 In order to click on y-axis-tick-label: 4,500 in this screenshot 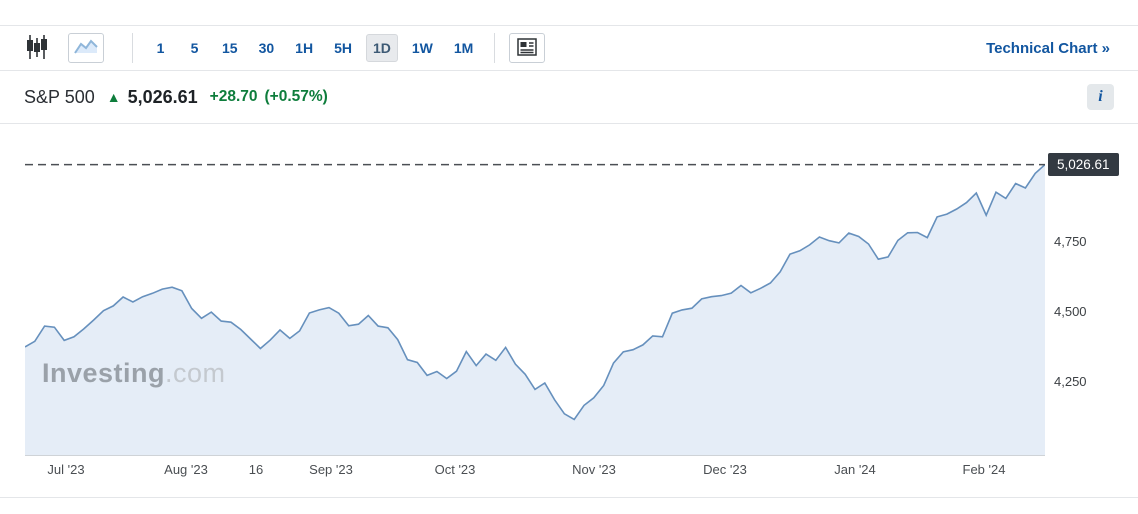, I will do `click(1070, 311)`.